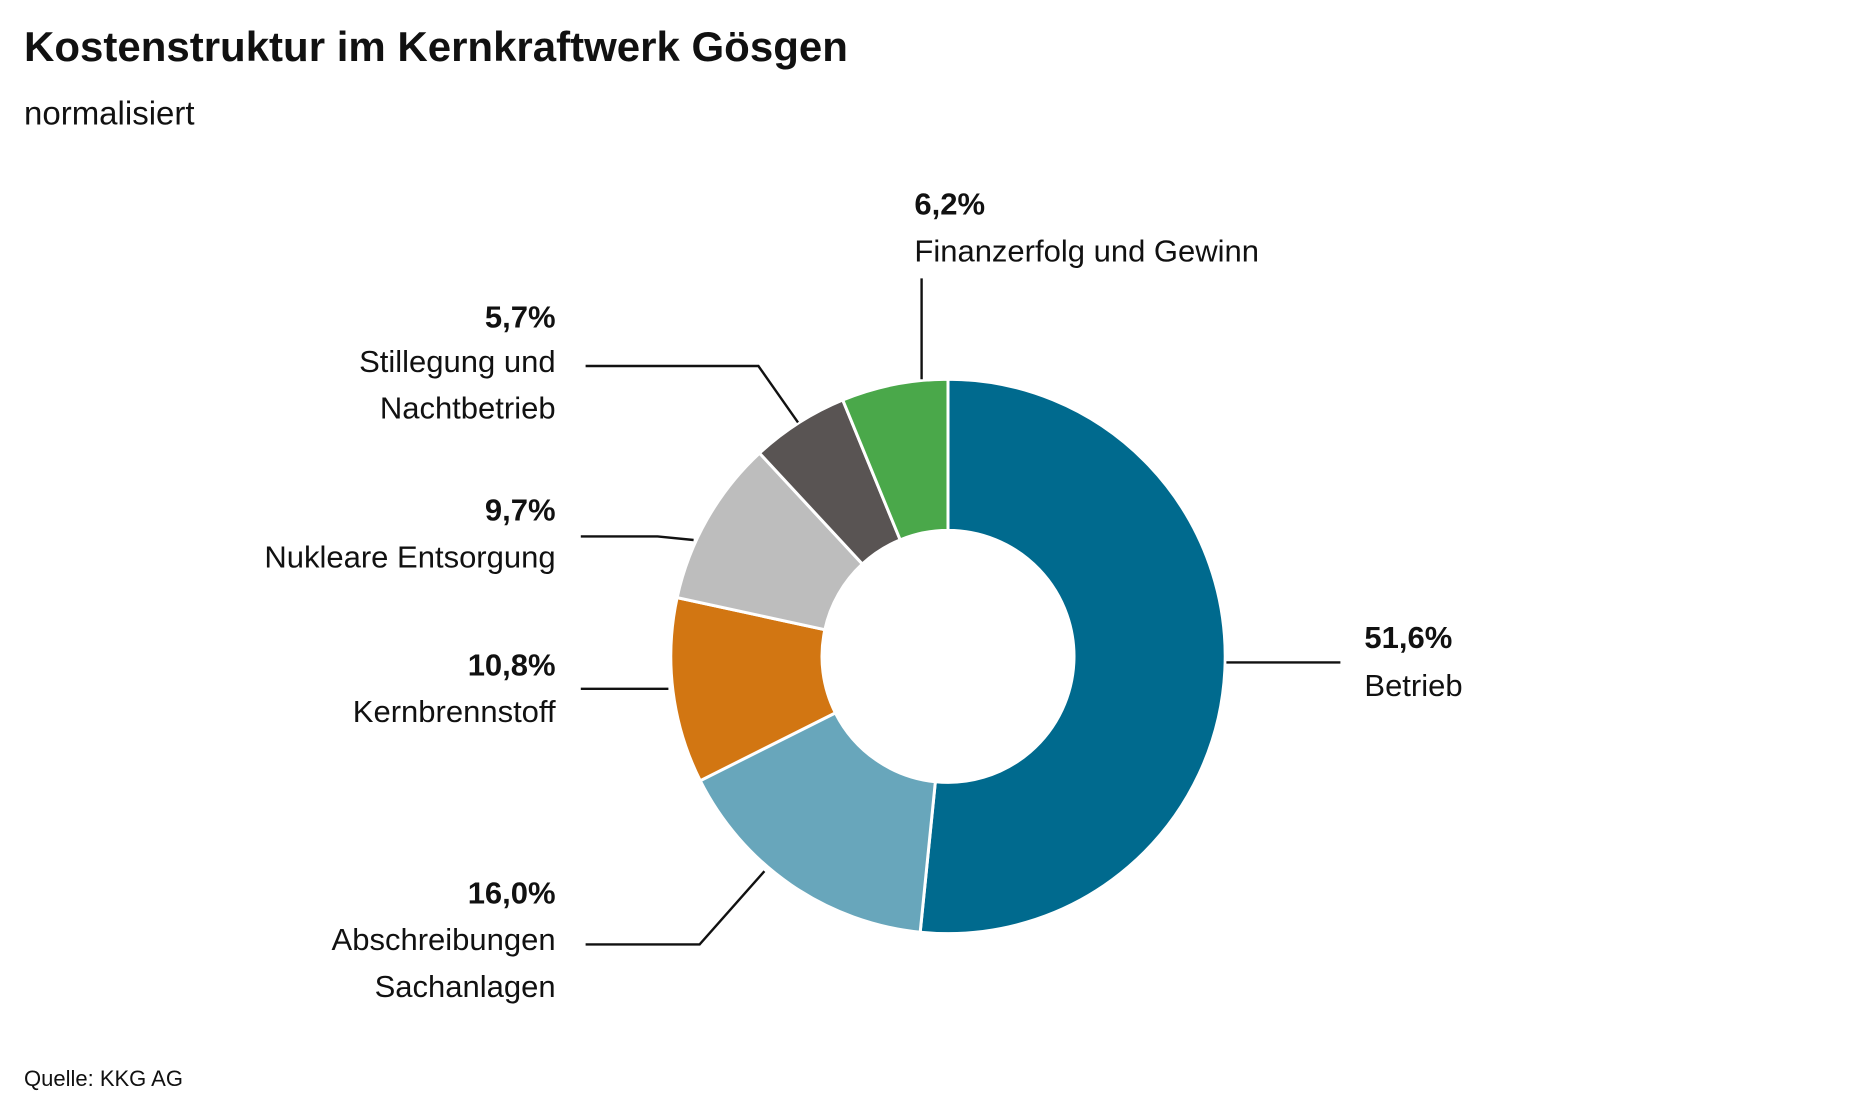 This screenshot has height=1114, width=1872. Describe the element at coordinates (949, 204) in the screenshot. I see `value-label: 6,2%` at that location.